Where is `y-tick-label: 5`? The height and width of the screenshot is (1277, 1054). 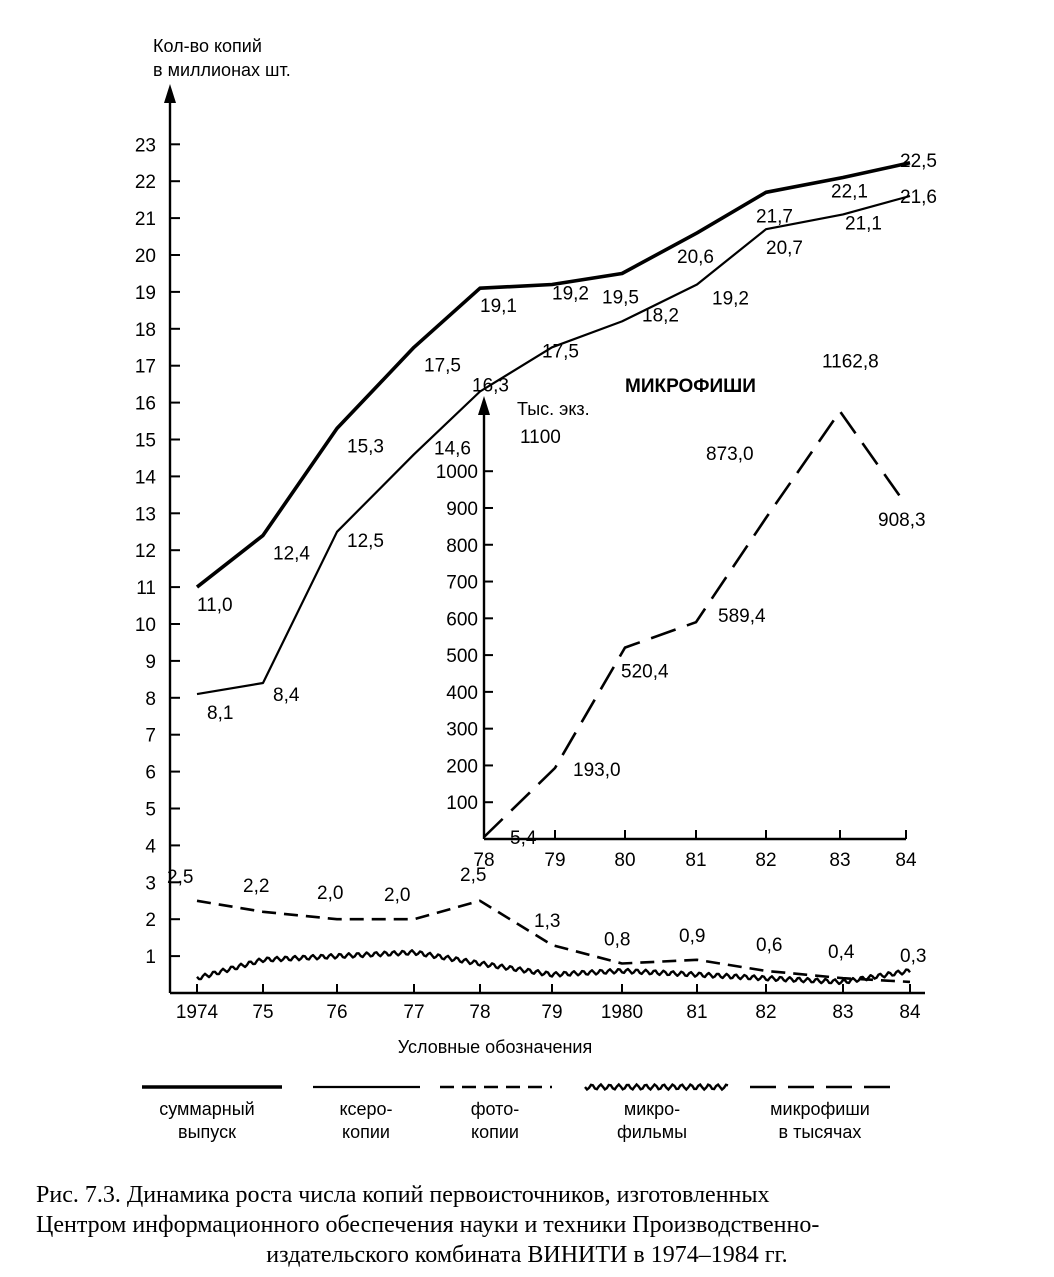 y-tick-label: 5 is located at coordinates (150, 810).